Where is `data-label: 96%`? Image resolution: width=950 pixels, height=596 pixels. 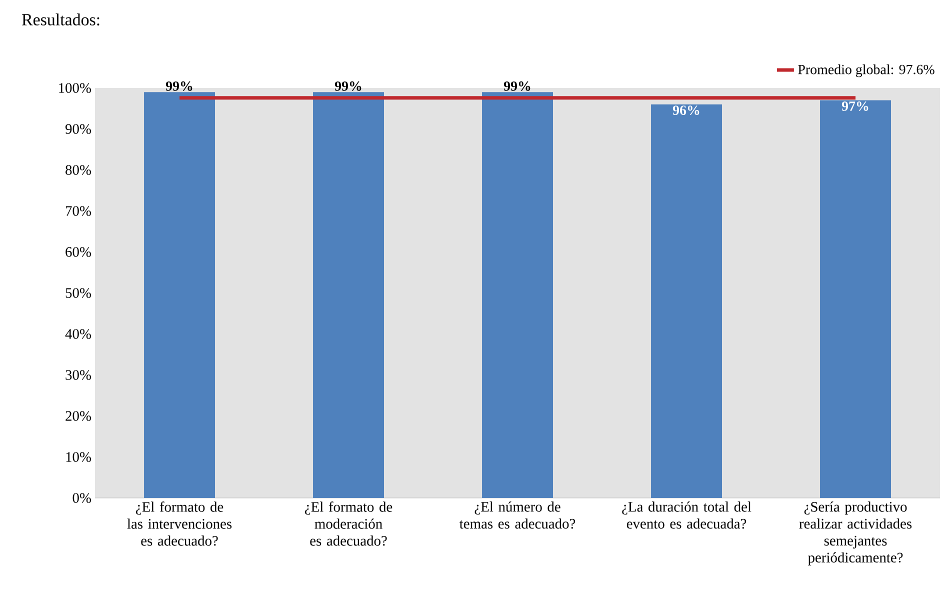
data-label: 96% is located at coordinates (686, 111).